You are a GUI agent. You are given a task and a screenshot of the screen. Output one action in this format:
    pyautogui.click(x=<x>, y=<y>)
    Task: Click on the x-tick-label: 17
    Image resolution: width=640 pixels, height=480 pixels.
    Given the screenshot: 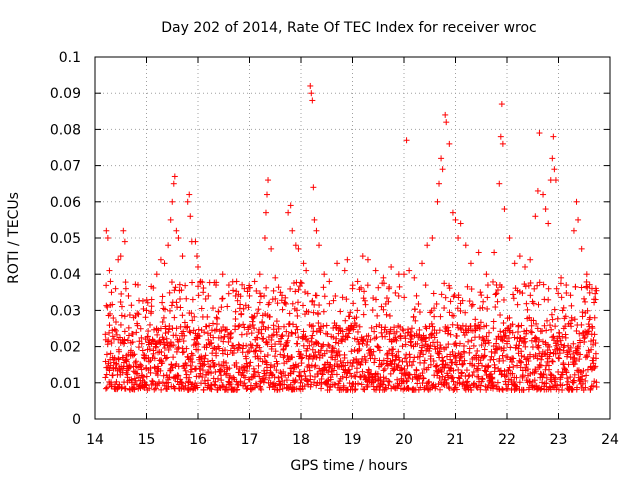 What is the action you would take?
    pyautogui.click(x=250, y=440)
    